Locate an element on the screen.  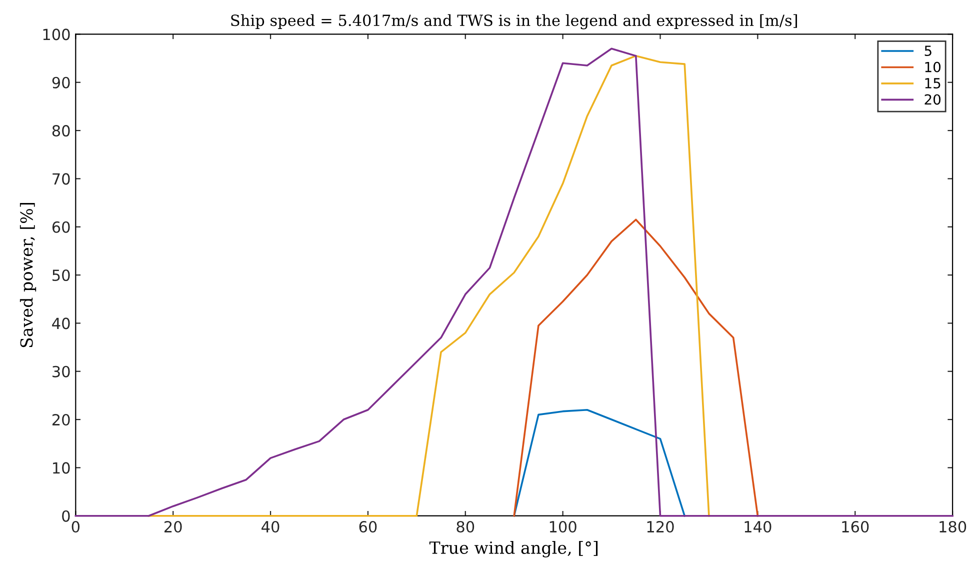
y-tick-label: 60 is located at coordinates (61, 227).